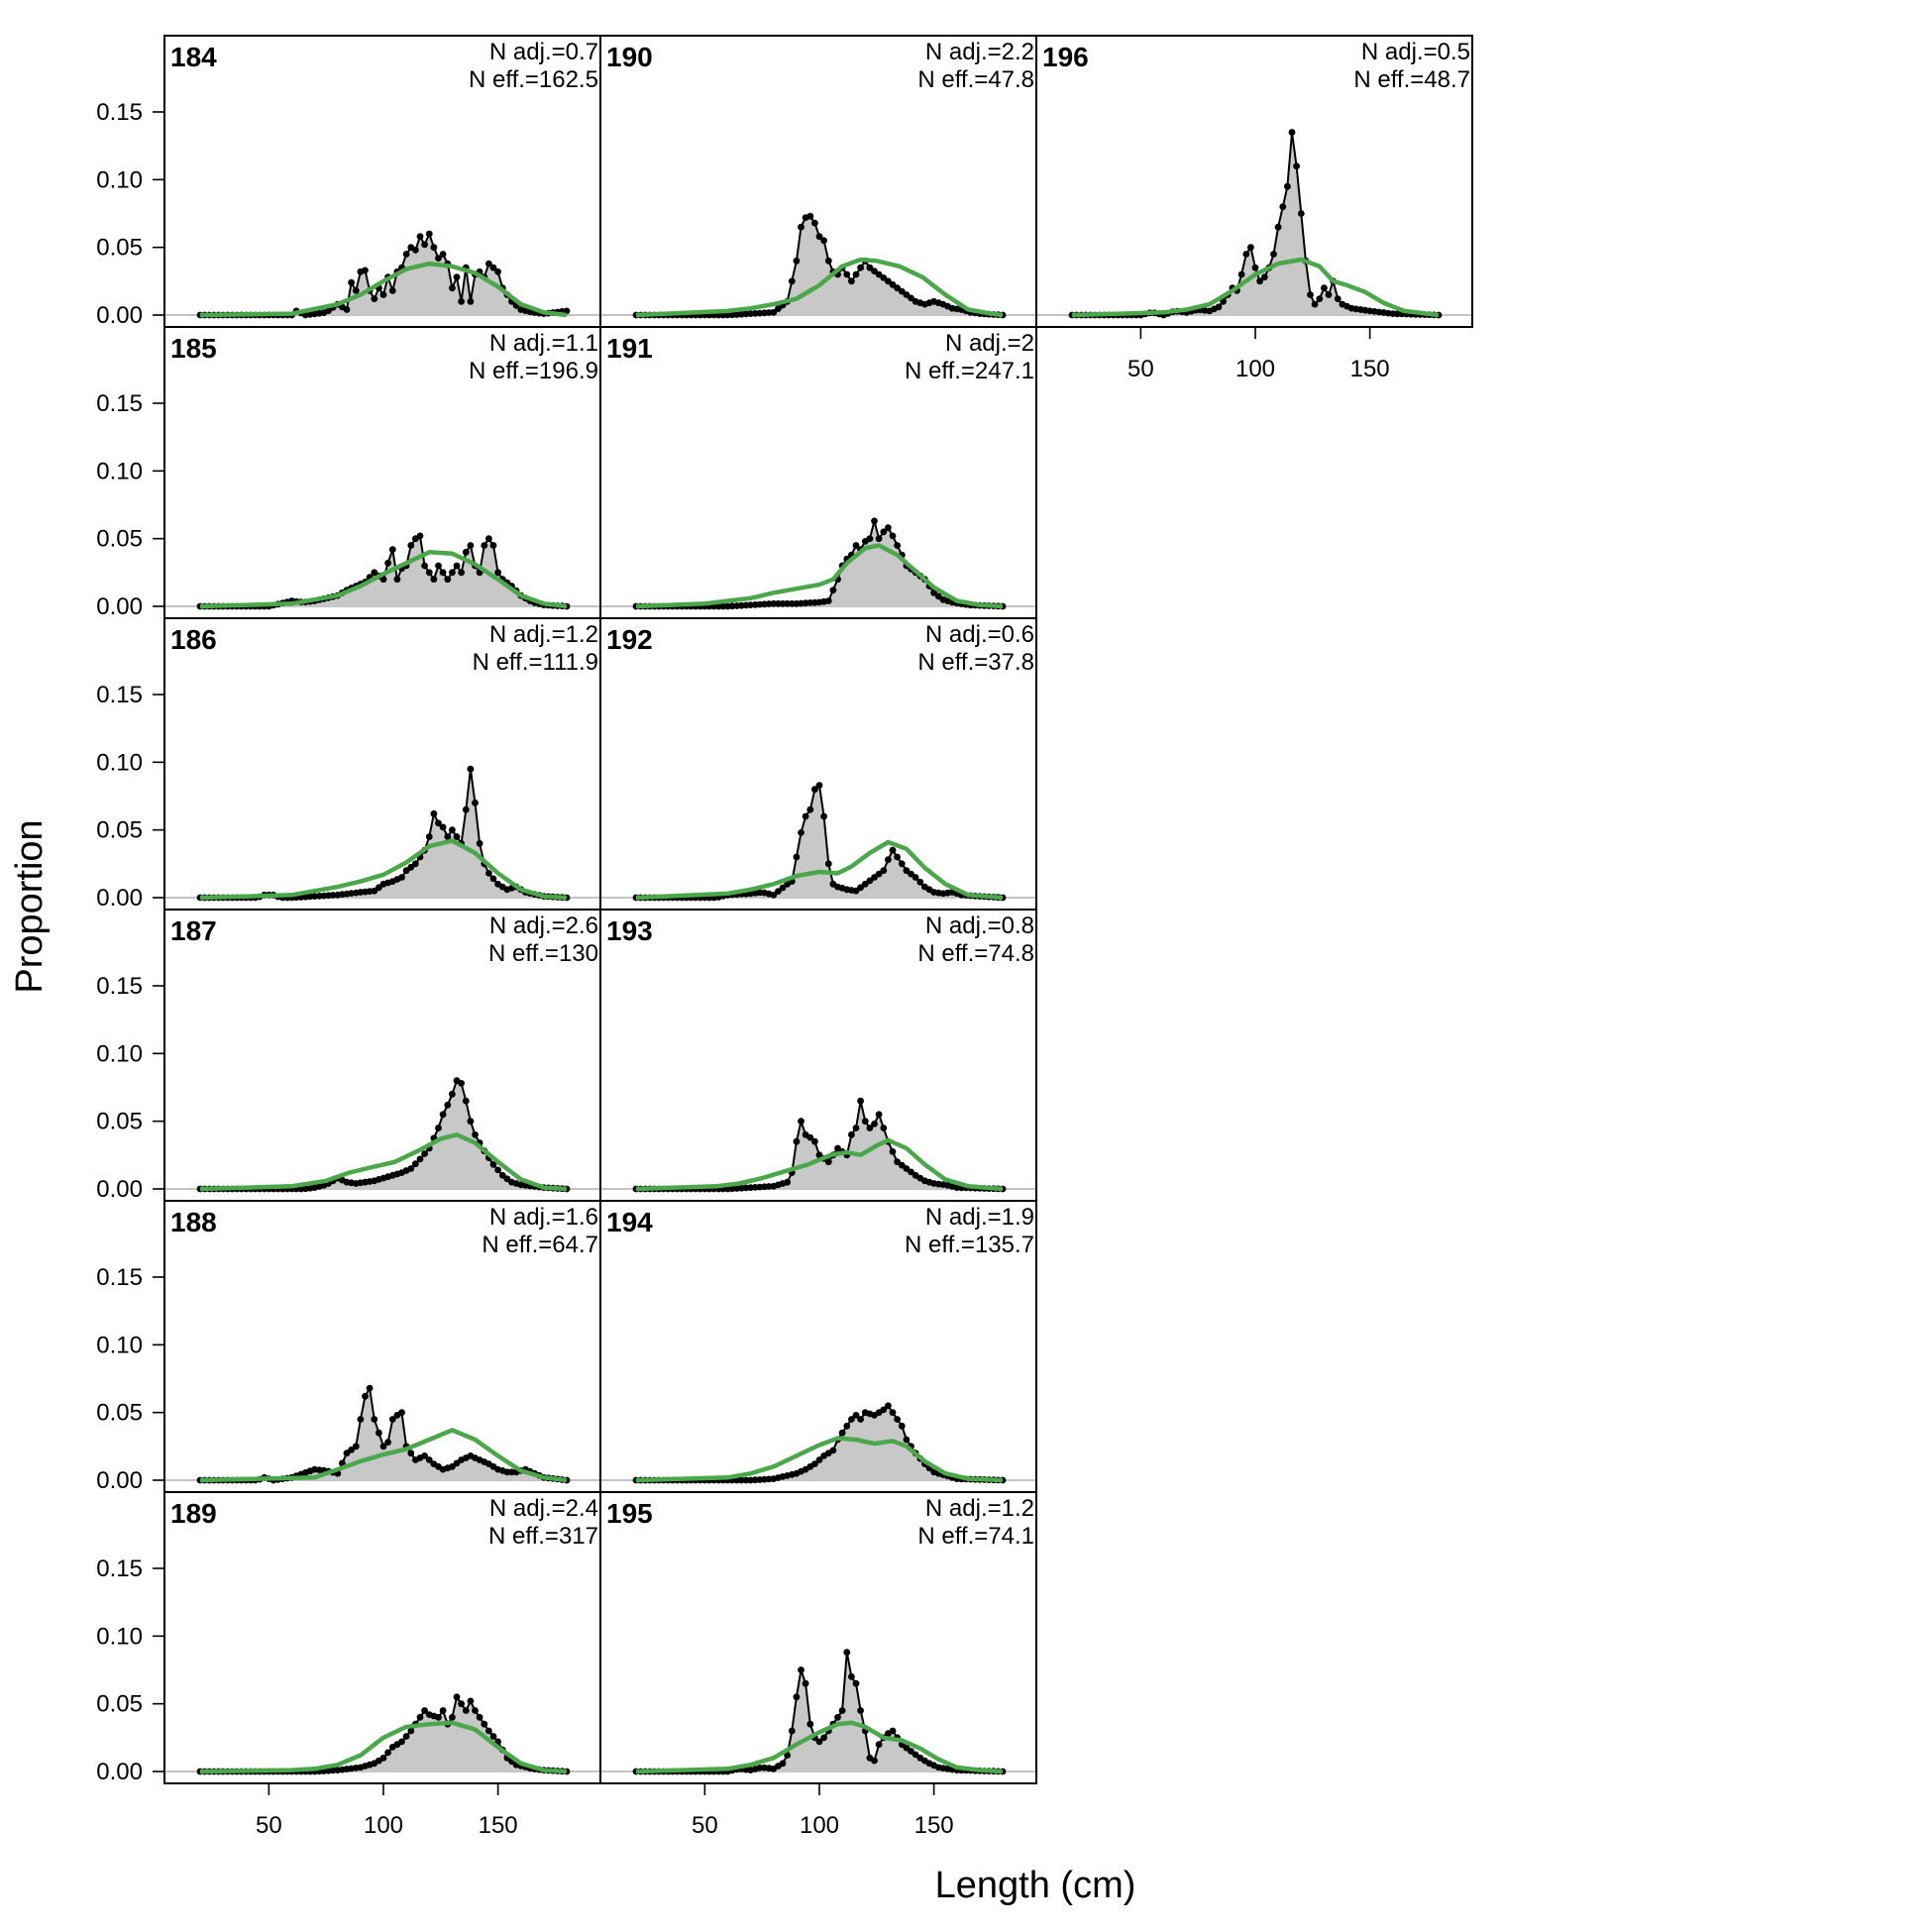 The height and width of the screenshot is (1932, 1932). I want to click on panel-frame, so click(1254, 181).